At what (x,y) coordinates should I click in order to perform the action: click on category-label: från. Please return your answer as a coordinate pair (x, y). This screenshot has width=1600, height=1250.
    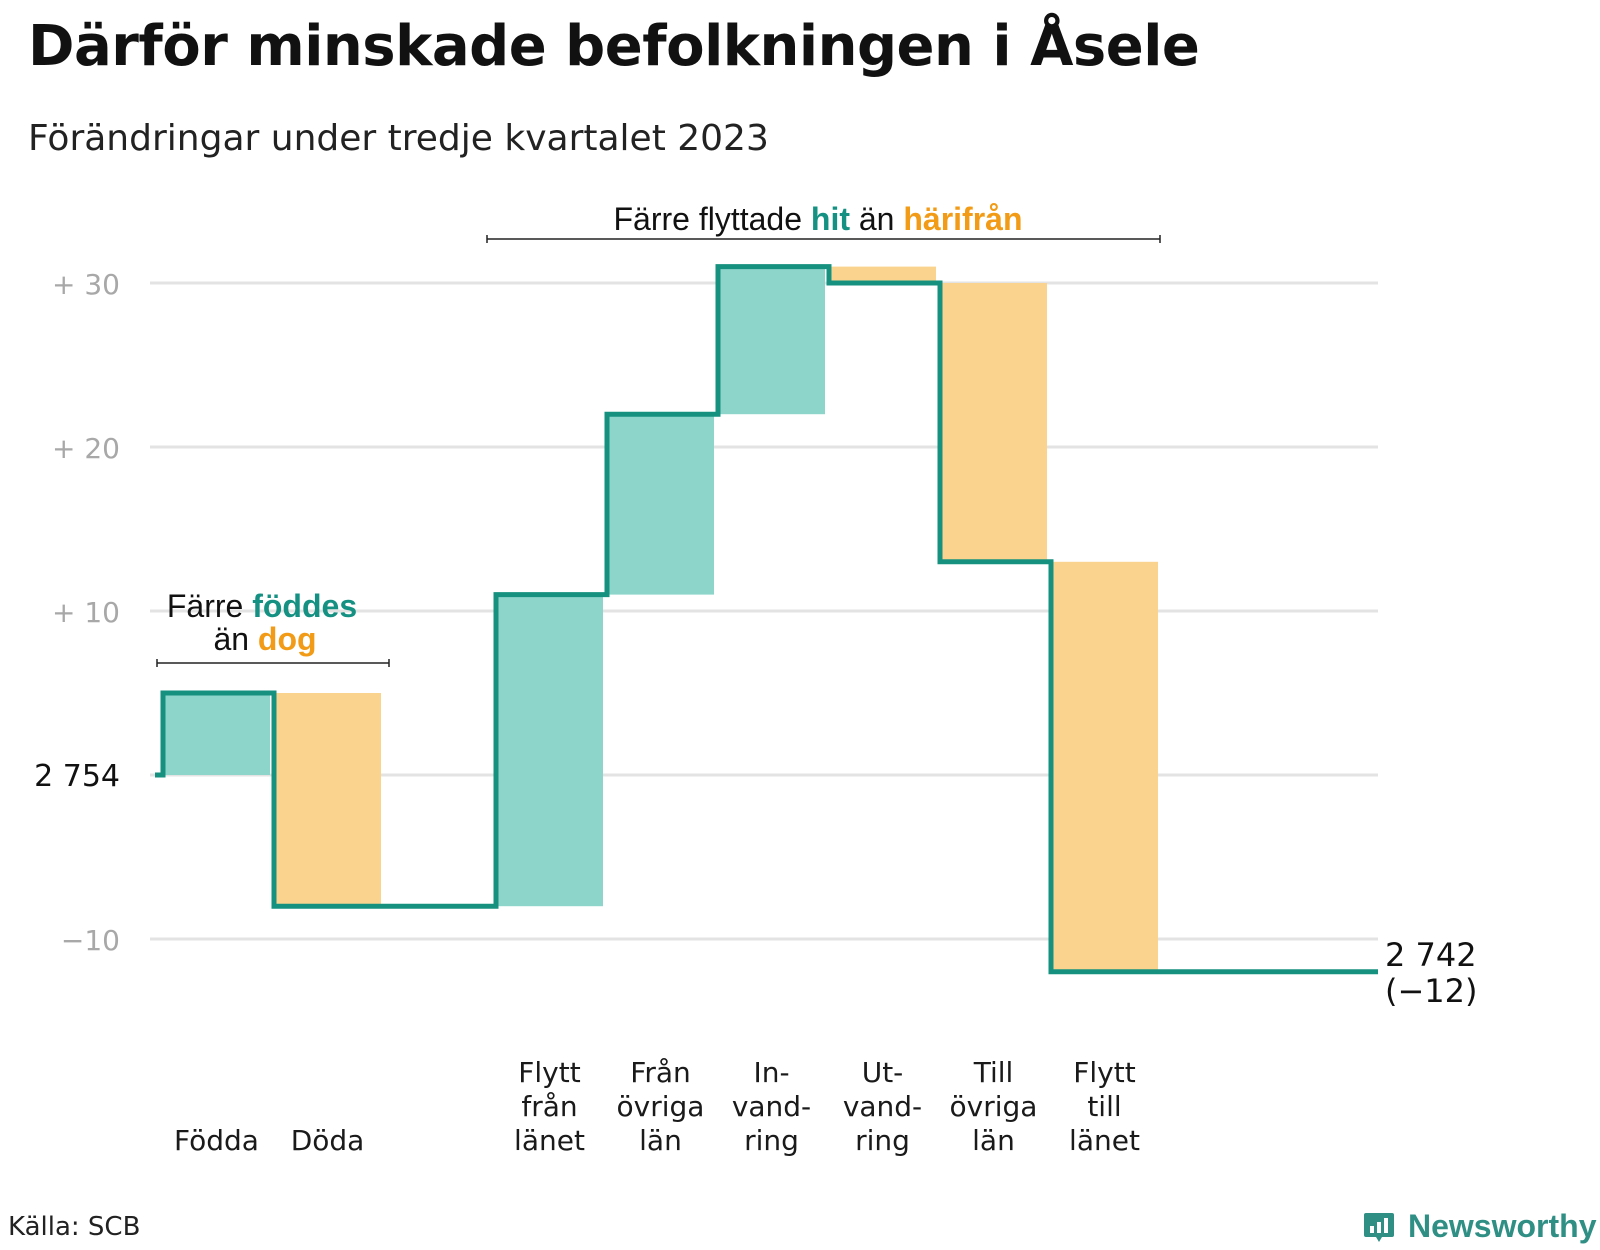
    Looking at the image, I should click on (549, 1106).